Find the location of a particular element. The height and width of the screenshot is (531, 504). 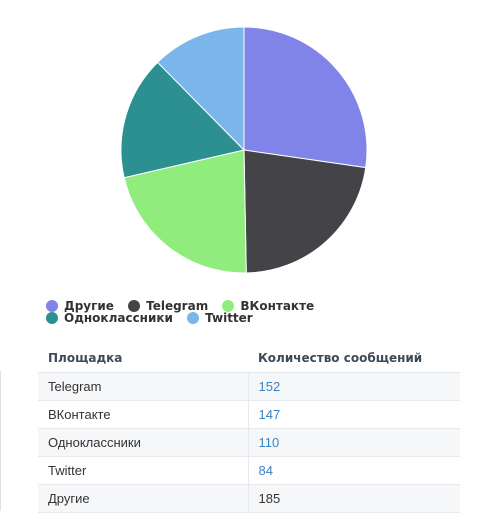

table-row: ВКонтакте 147 is located at coordinates (249, 414).